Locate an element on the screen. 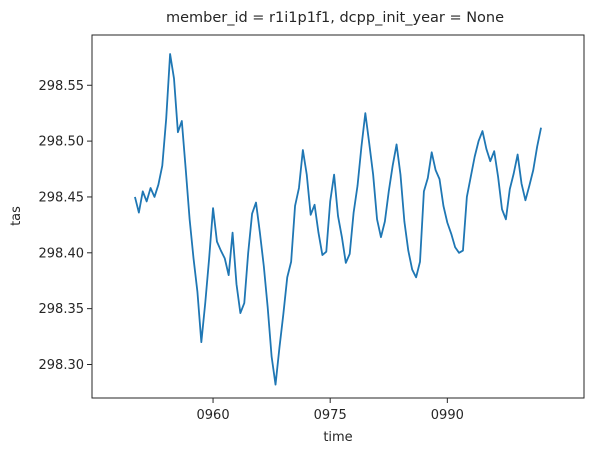  y-tick-label: 298.35 is located at coordinates (62, 309).